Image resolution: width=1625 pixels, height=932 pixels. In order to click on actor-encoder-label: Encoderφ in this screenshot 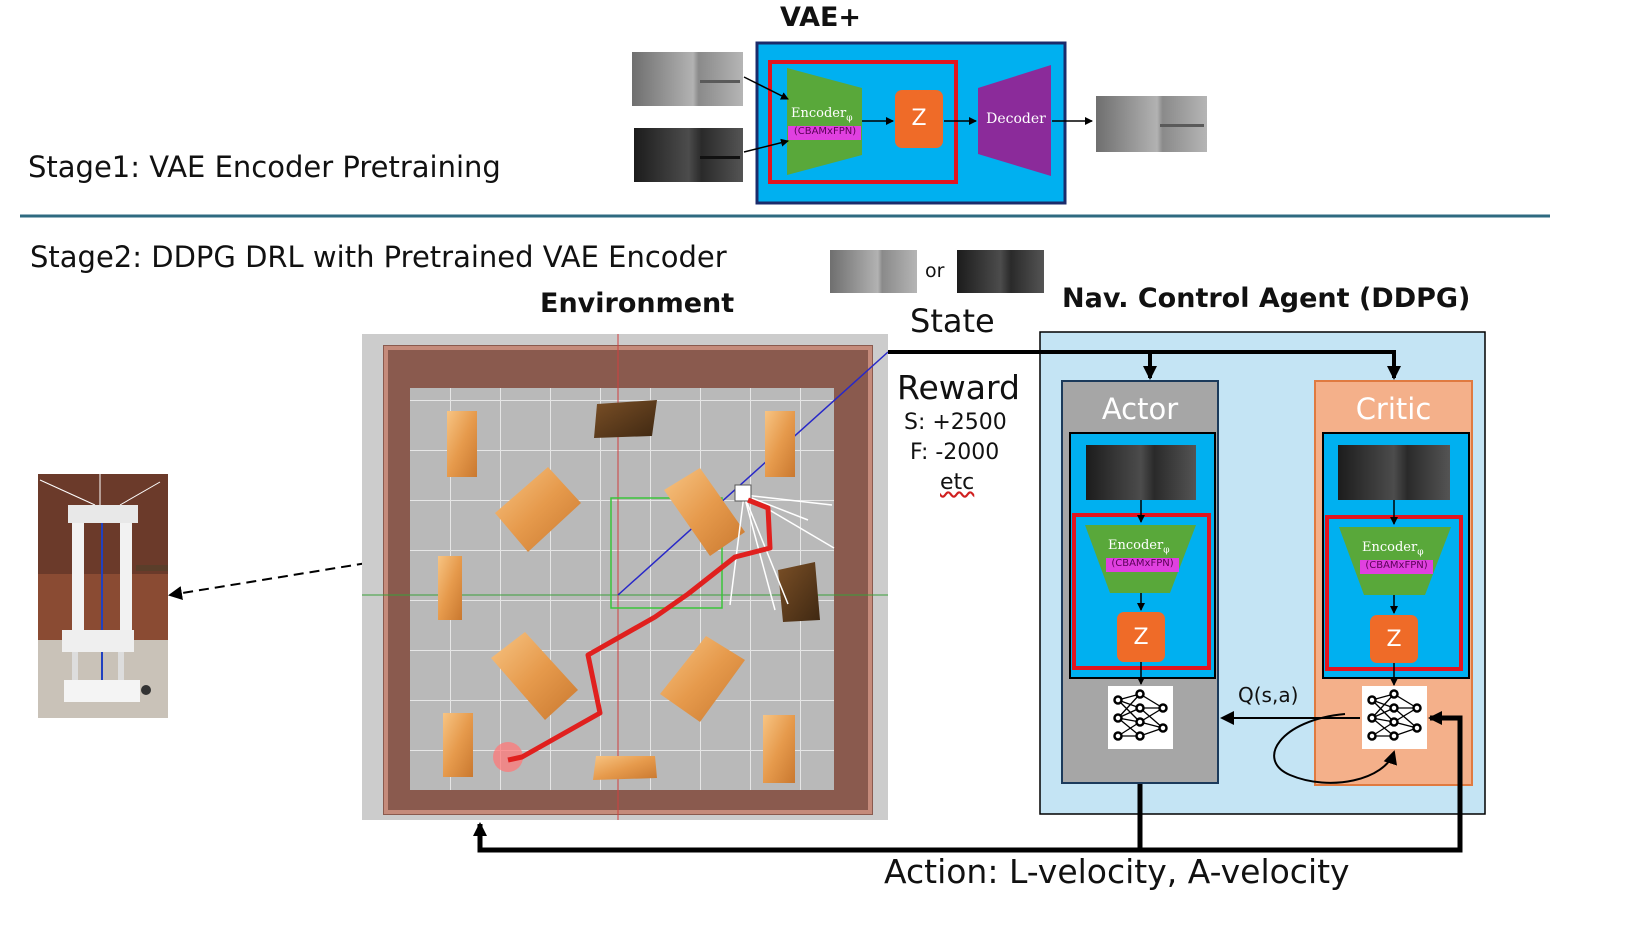, I will do `click(1139, 547)`.